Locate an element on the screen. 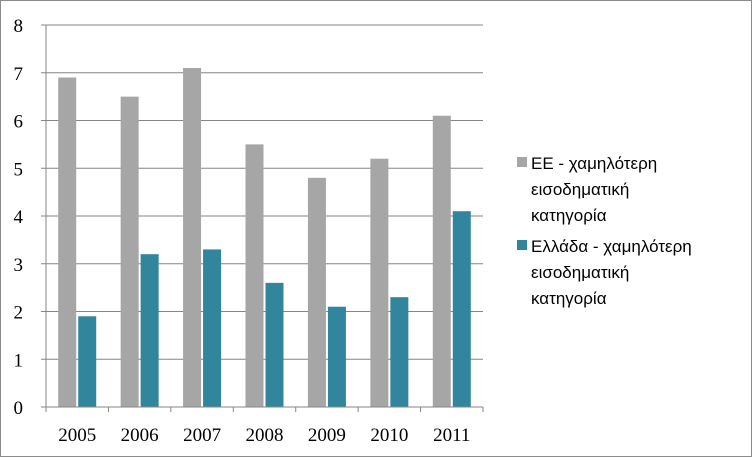  bar-greece-2010 is located at coordinates (399, 352).